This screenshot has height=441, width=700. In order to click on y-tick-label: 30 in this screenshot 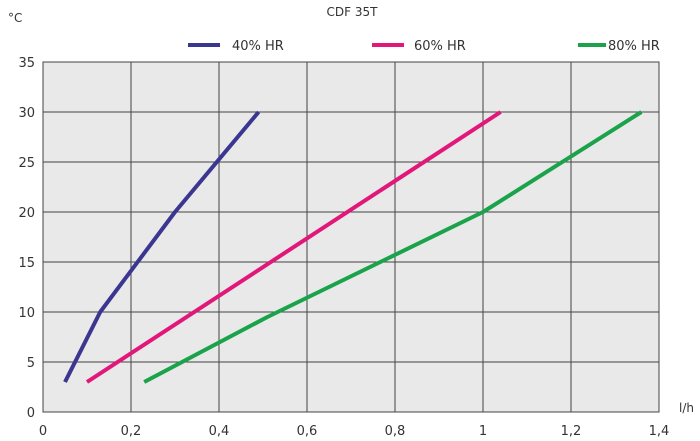, I will do `click(26, 113)`.